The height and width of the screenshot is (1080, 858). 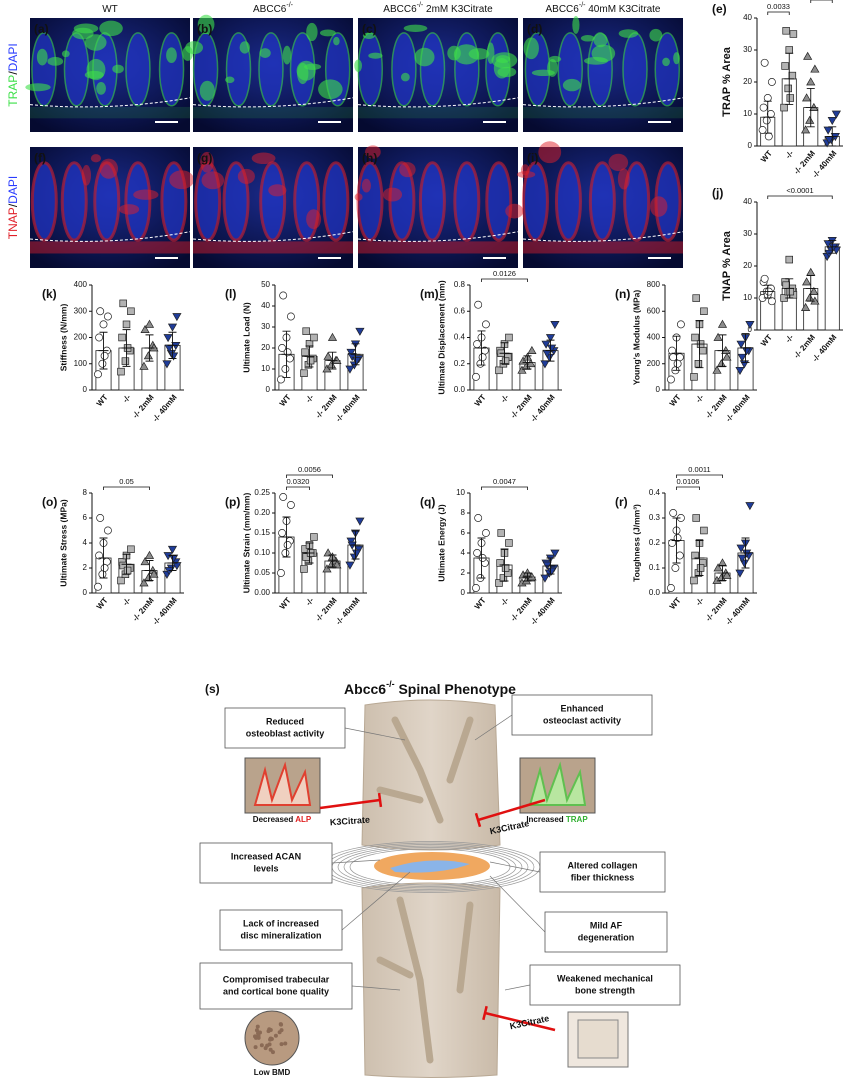 What do you see at coordinates (273, 247) in the screenshot?
I see `band` at bounding box center [273, 247].